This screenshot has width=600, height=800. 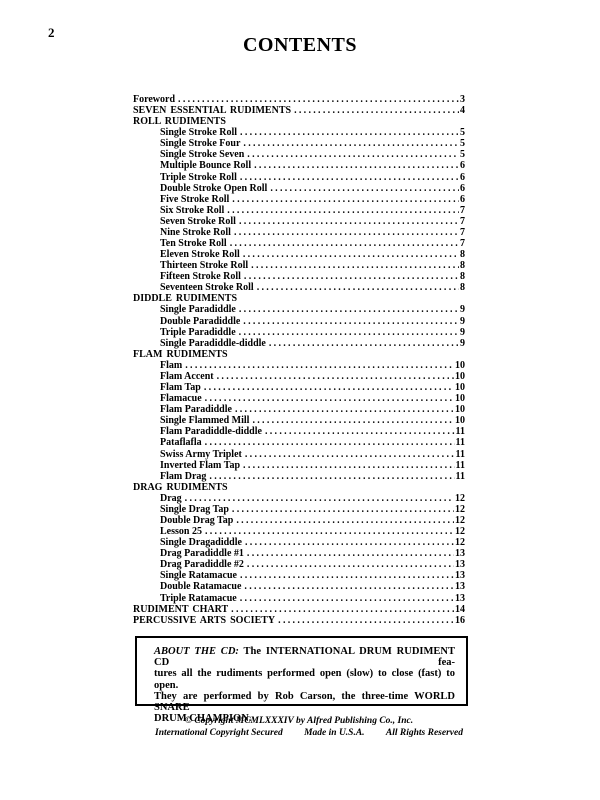 I want to click on toc-row: Flam Accent 10, so click(x=299, y=376).